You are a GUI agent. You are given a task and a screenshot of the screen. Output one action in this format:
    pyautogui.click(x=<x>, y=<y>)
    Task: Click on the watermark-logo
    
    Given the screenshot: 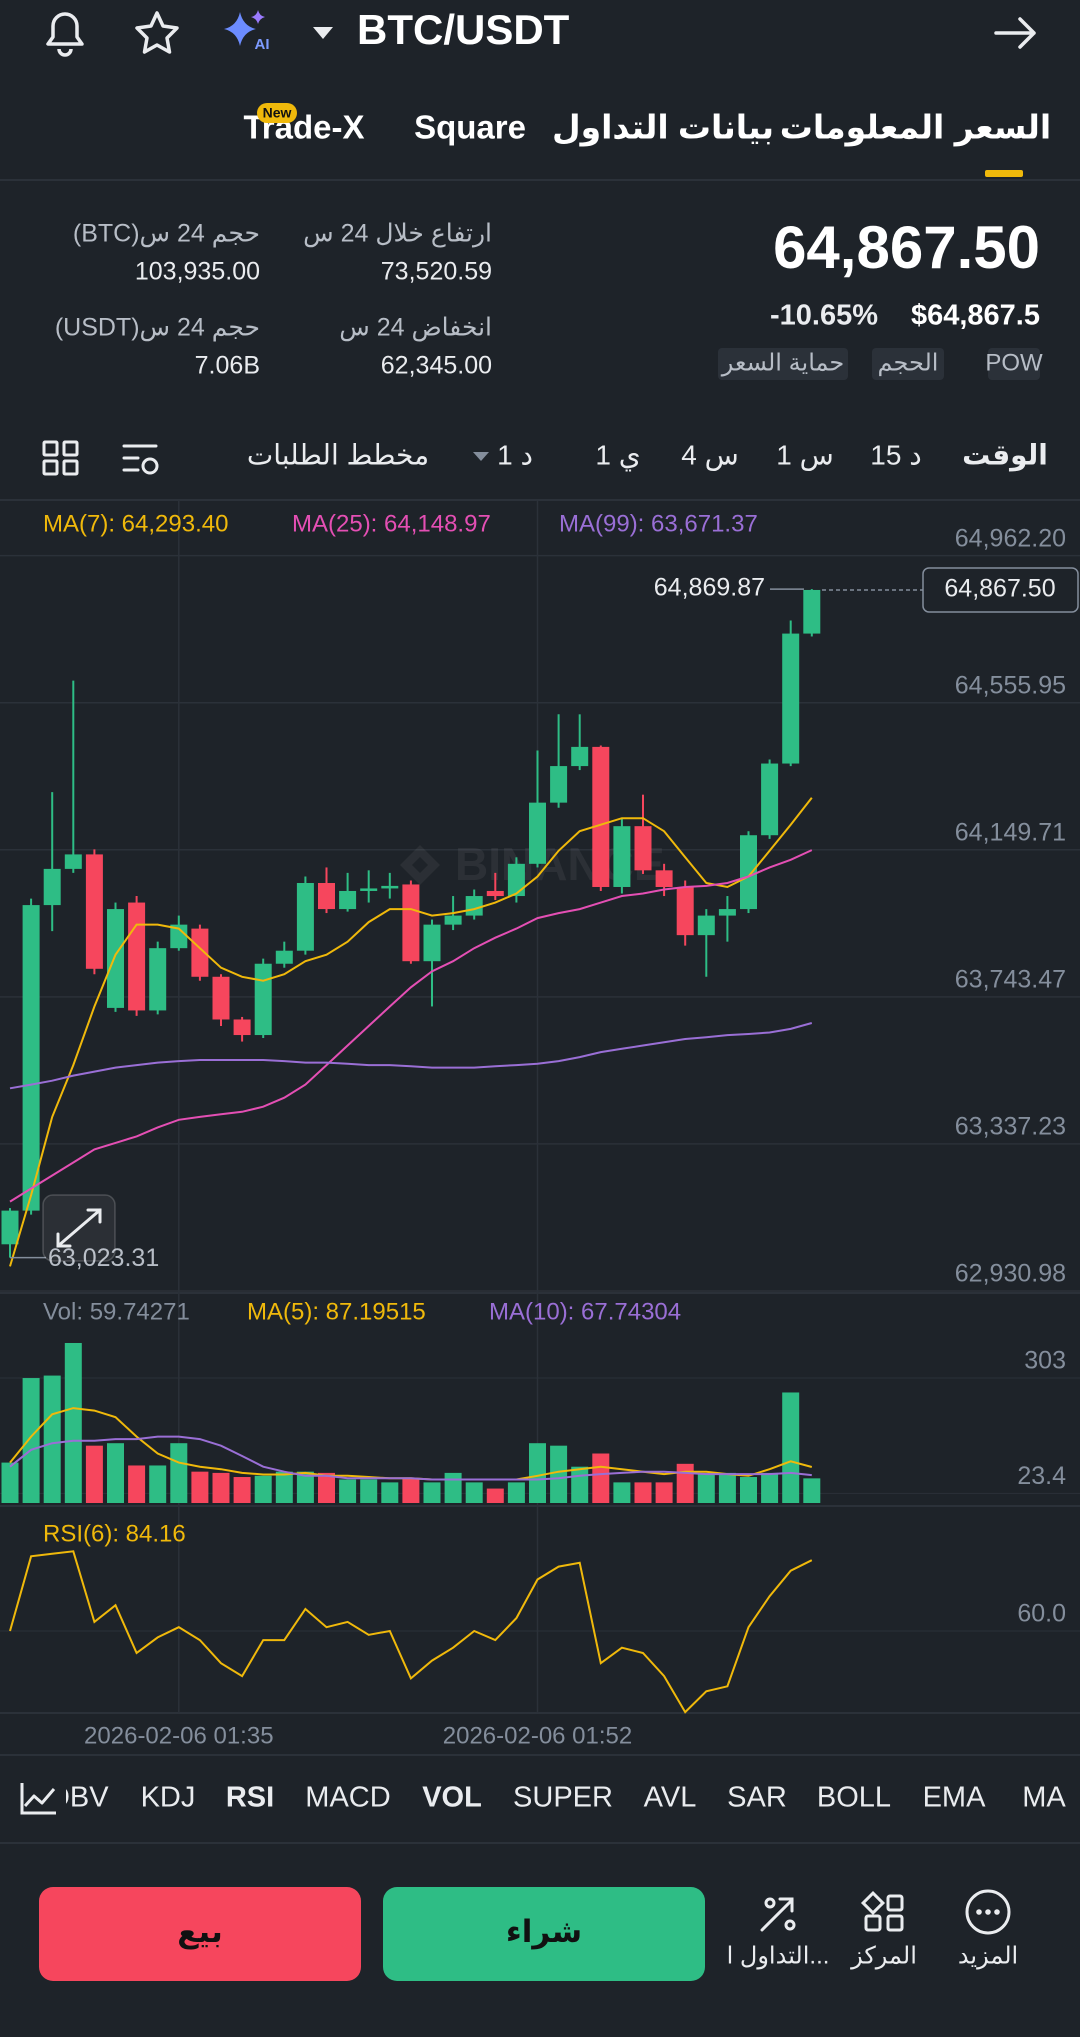 What is the action you would take?
    pyautogui.click(x=420, y=865)
    